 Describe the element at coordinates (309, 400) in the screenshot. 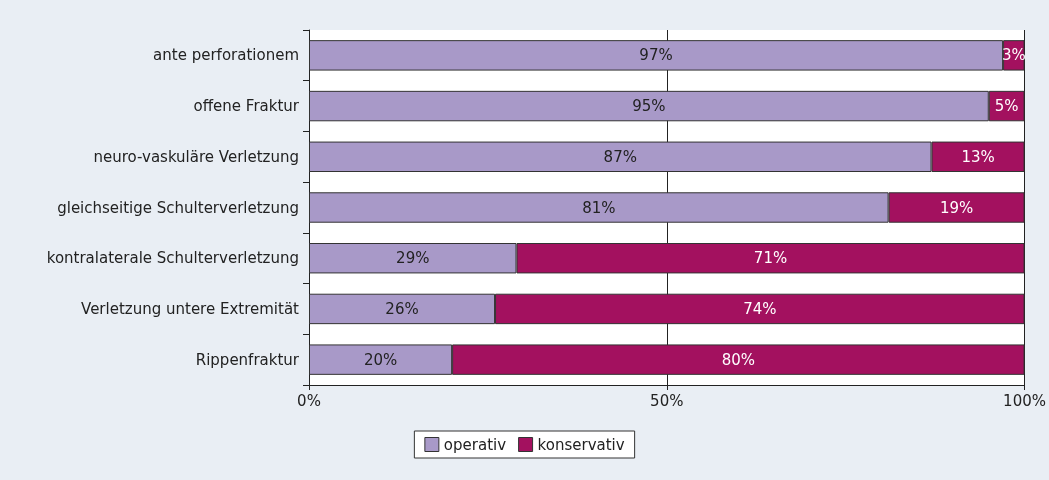

I see `x-tick-label: 0%` at that location.